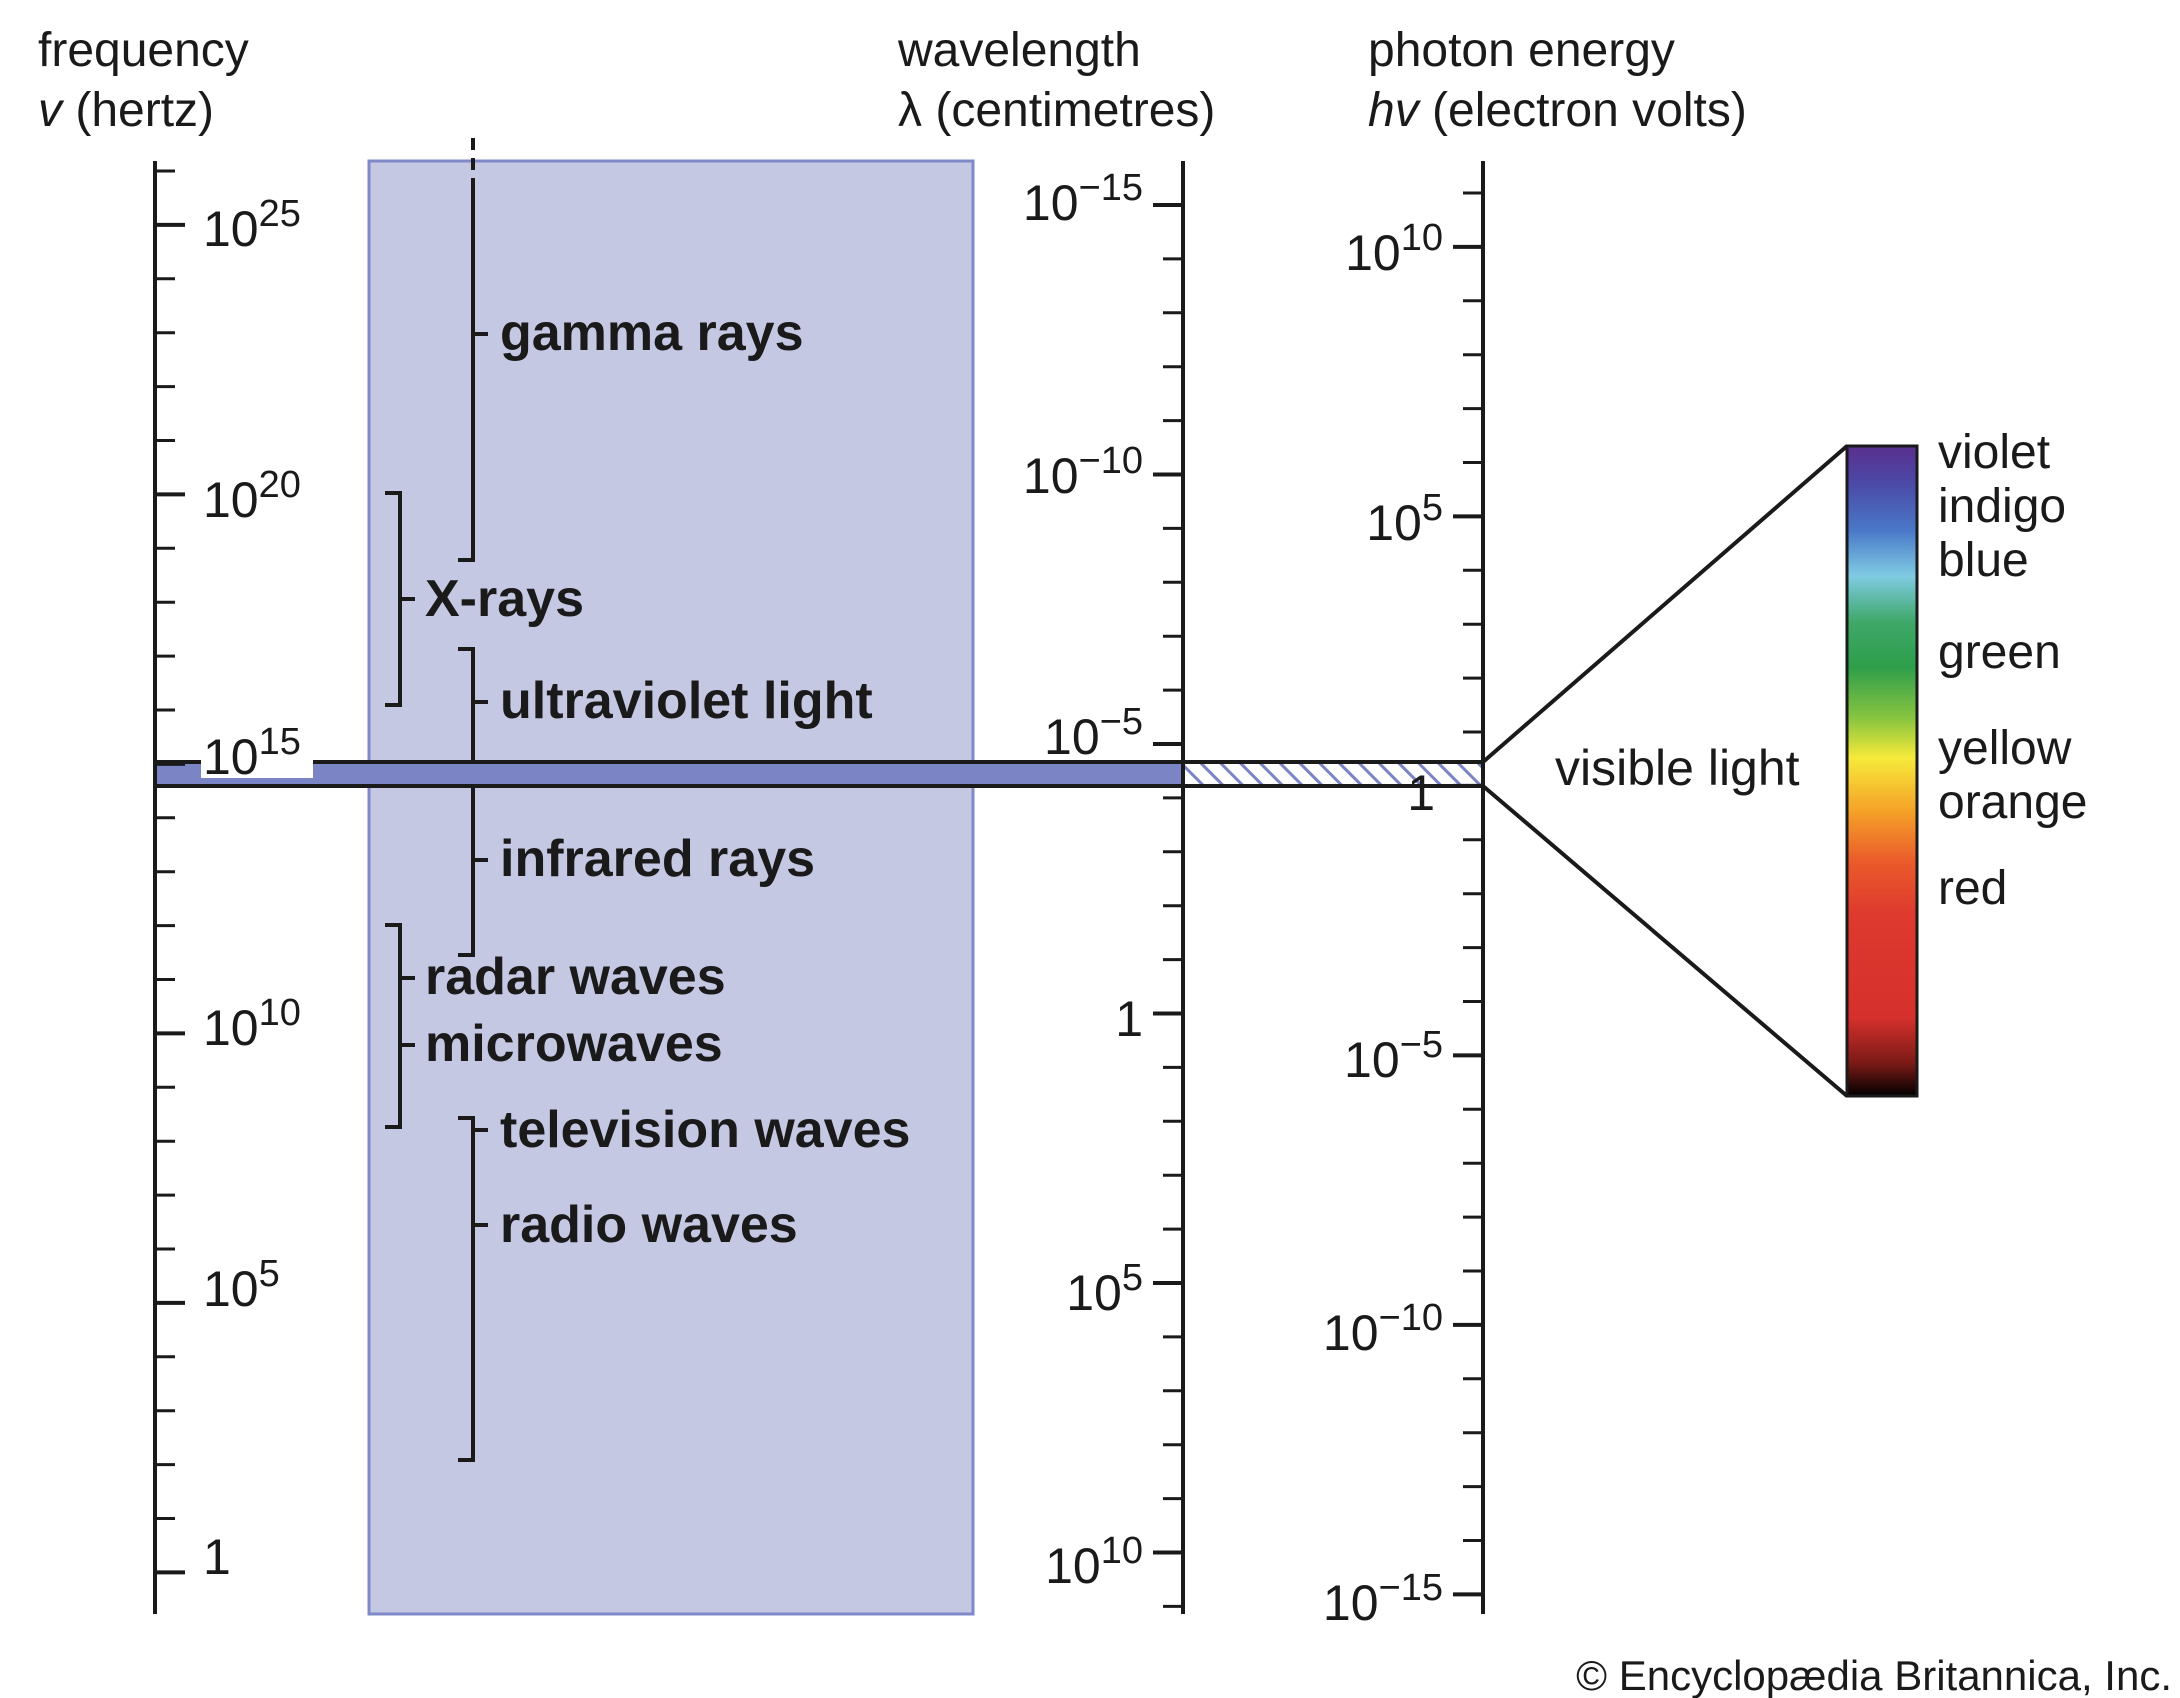 The height and width of the screenshot is (1698, 2180). I want to click on freq-label-1e25: 1025, so click(252, 225).